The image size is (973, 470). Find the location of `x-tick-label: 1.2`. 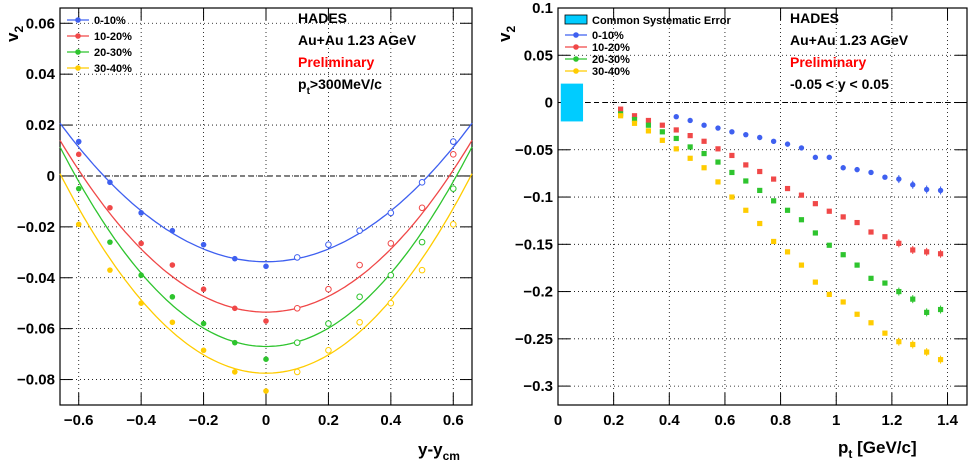

x-tick-label: 1.2 is located at coordinates (891, 420).